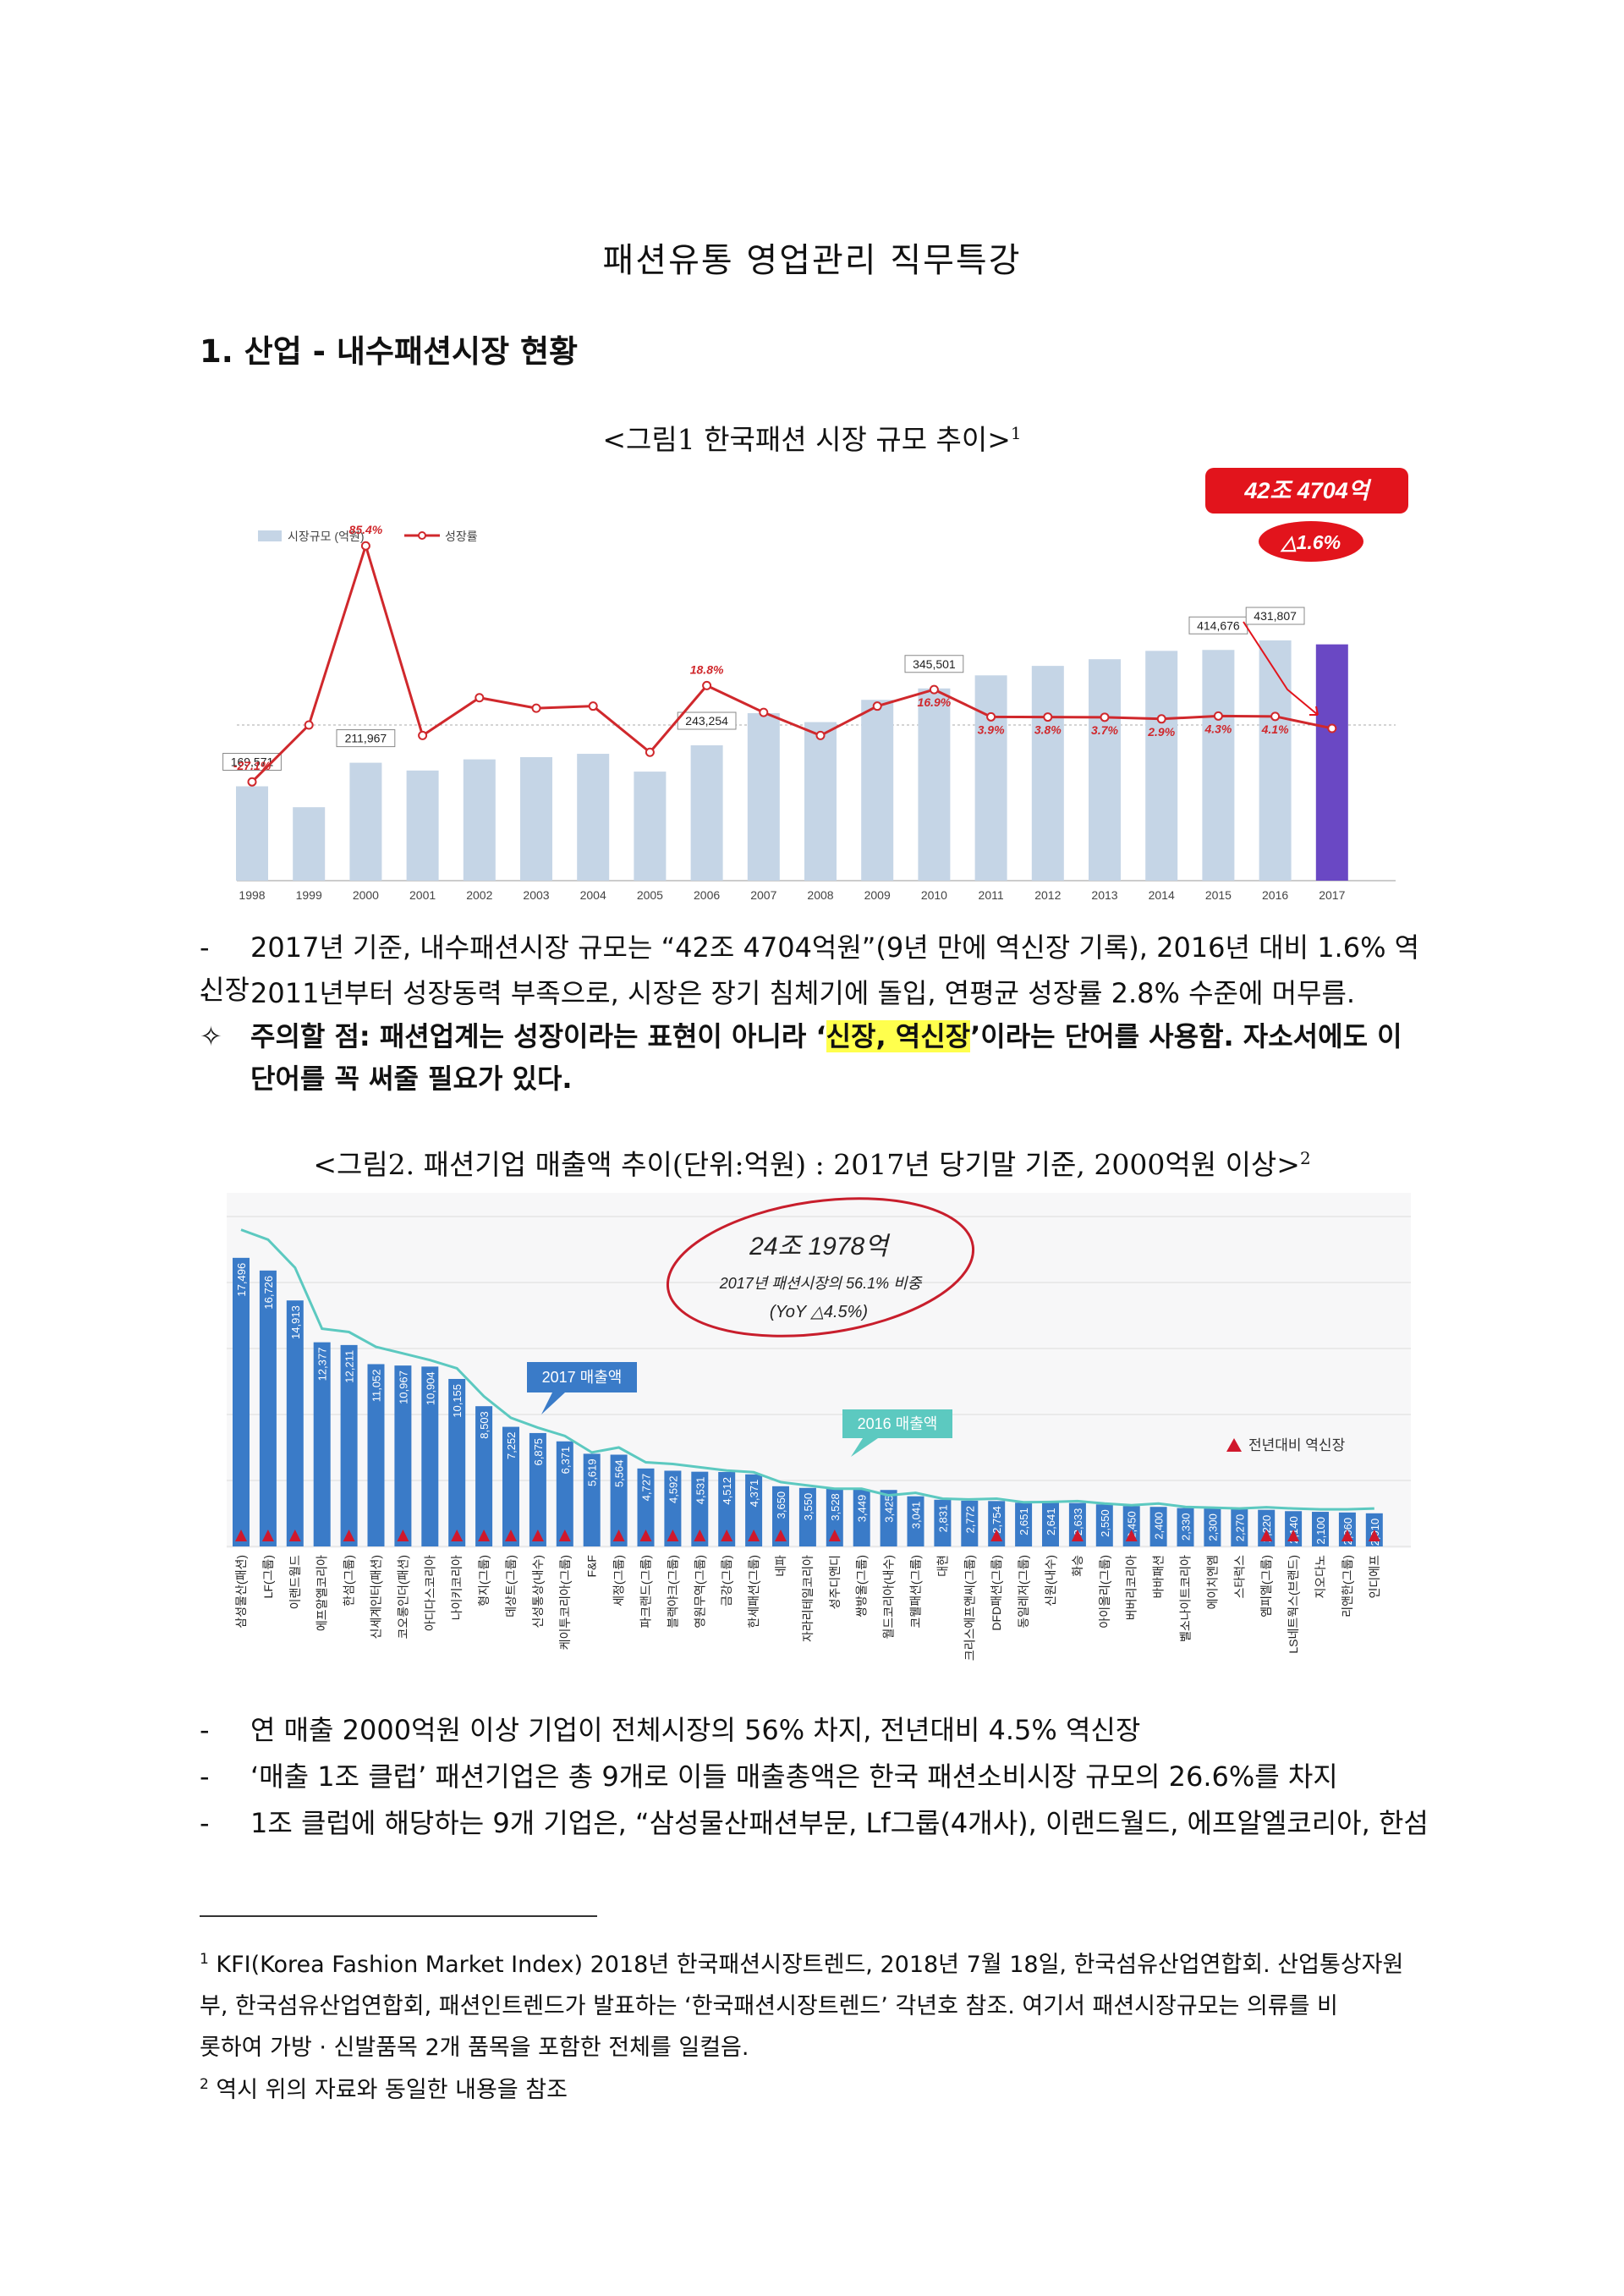 The height and width of the screenshot is (2296, 1624). I want to click on bar-2009, so click(877, 790).